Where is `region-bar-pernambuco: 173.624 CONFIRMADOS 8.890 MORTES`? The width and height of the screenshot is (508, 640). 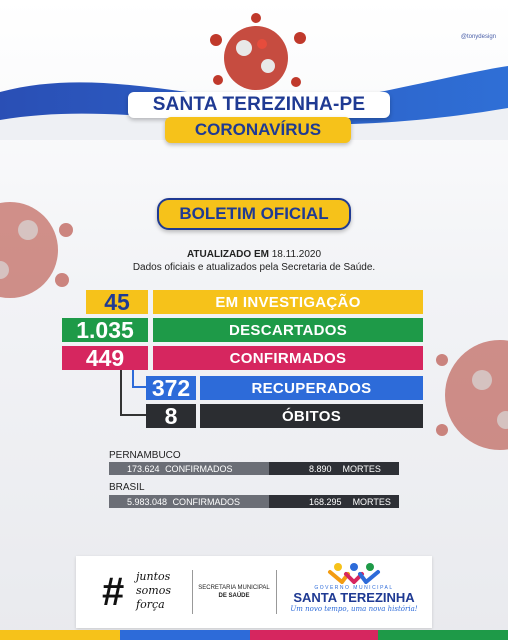 region-bar-pernambuco: 173.624 CONFIRMADOS 8.890 MORTES is located at coordinates (254, 468).